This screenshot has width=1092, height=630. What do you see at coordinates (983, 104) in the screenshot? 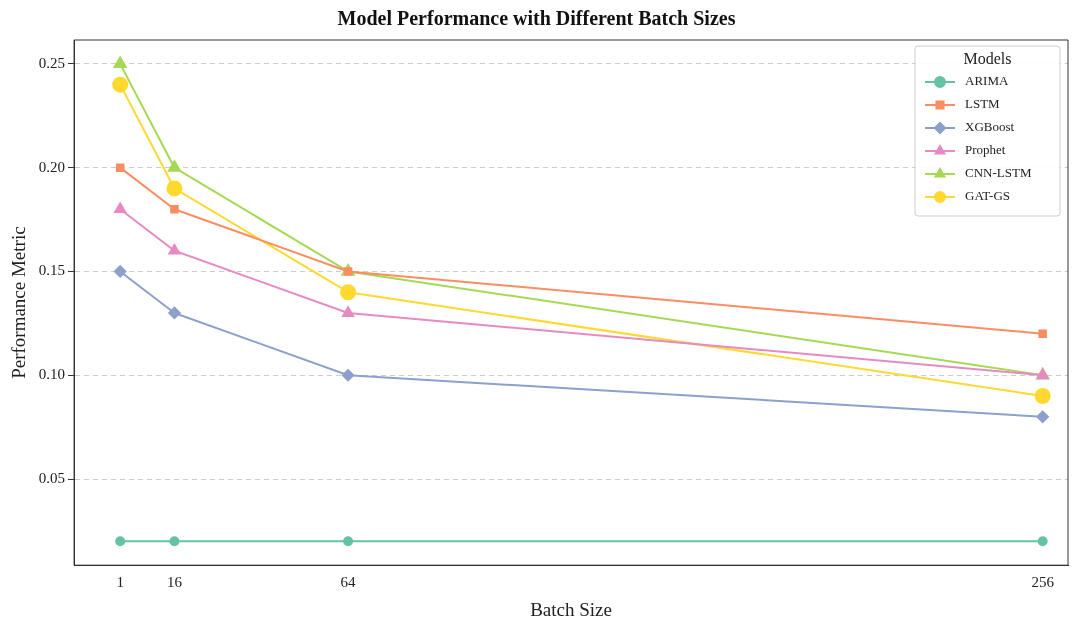
I see `legend-label: LSTM` at bounding box center [983, 104].